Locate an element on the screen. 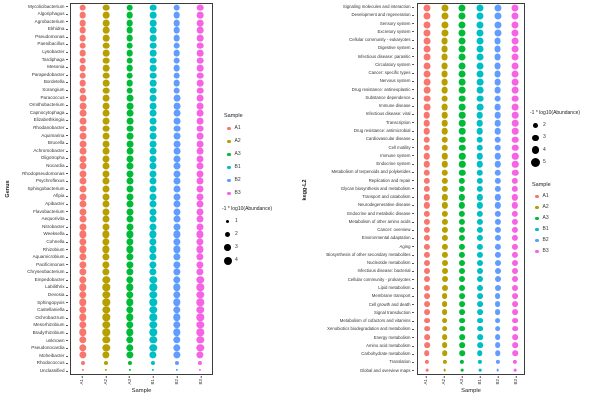 The image size is (600, 400). y-axis-label: Mesonia is located at coordinates (36, 68).